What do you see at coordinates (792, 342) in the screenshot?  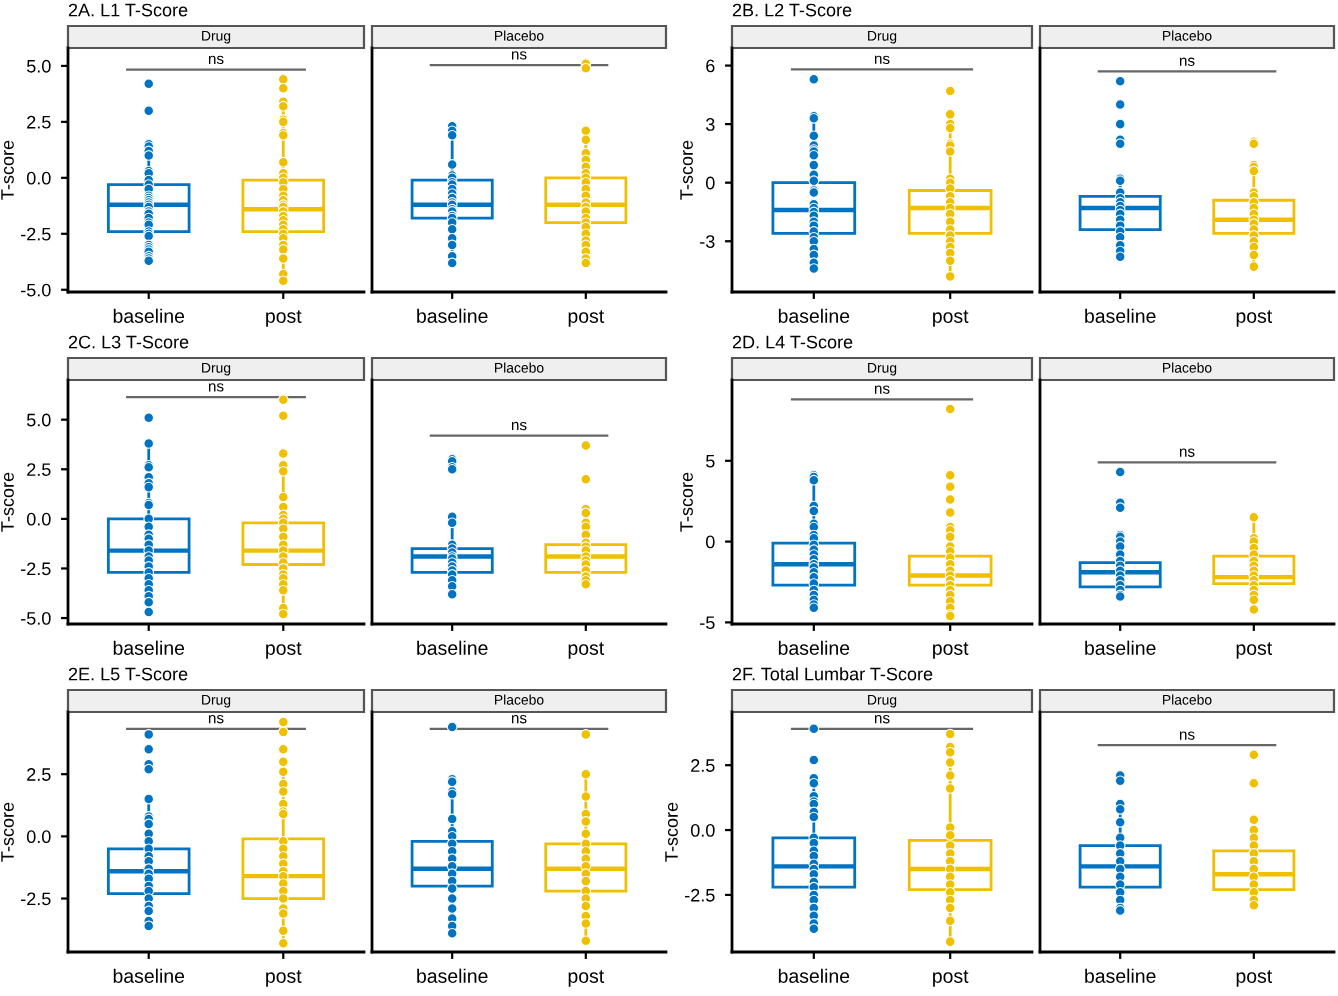 I see `chart-title: 2D. L4 T-Score` at bounding box center [792, 342].